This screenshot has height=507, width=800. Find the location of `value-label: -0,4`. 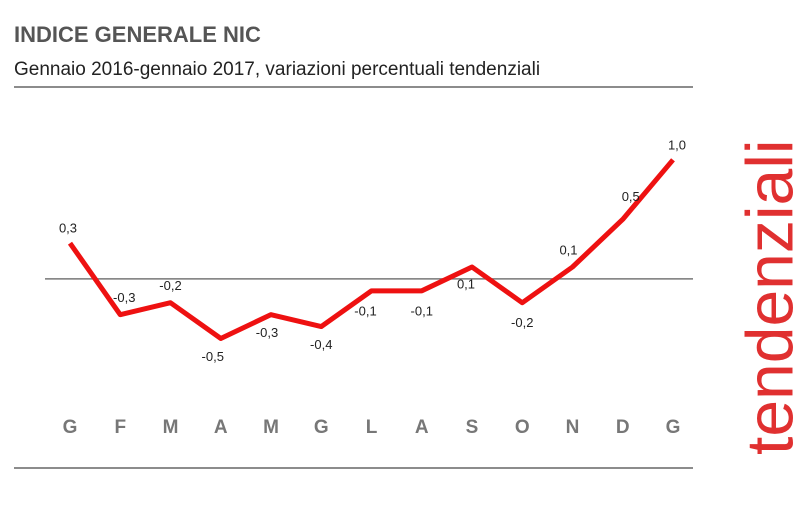

value-label: -0,4 is located at coordinates (321, 344).